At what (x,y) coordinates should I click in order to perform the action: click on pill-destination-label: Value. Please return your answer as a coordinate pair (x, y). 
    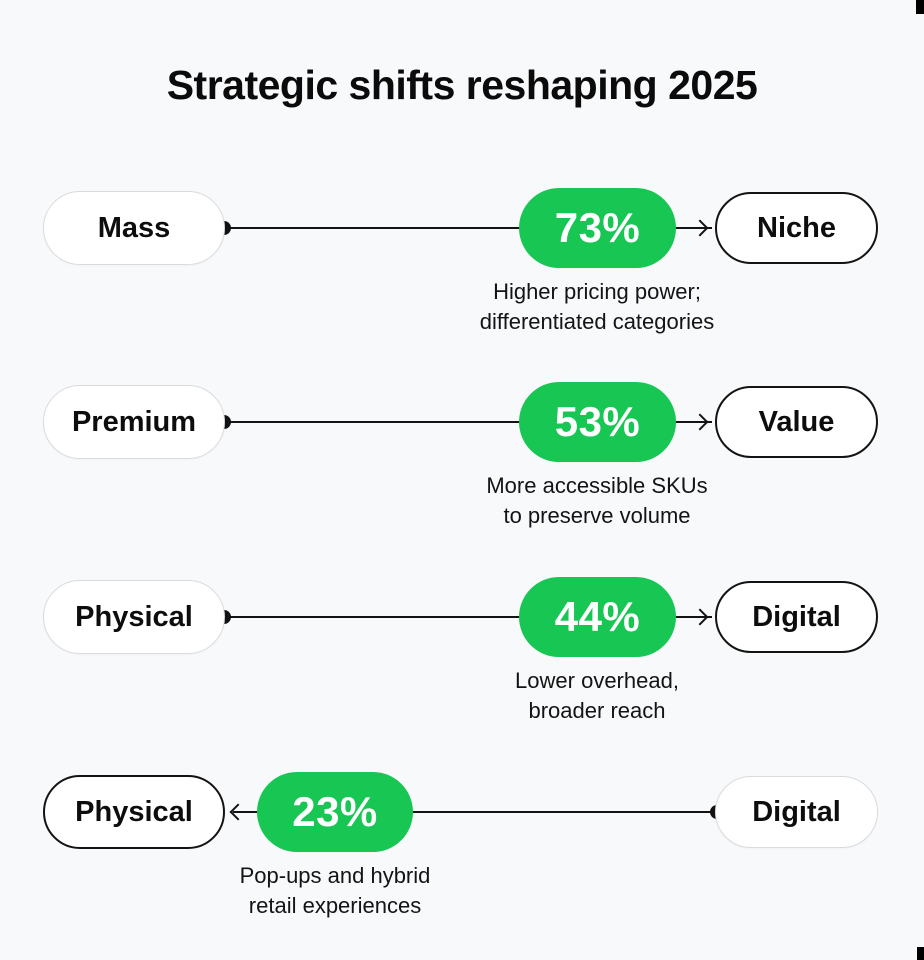
    Looking at the image, I should click on (796, 421).